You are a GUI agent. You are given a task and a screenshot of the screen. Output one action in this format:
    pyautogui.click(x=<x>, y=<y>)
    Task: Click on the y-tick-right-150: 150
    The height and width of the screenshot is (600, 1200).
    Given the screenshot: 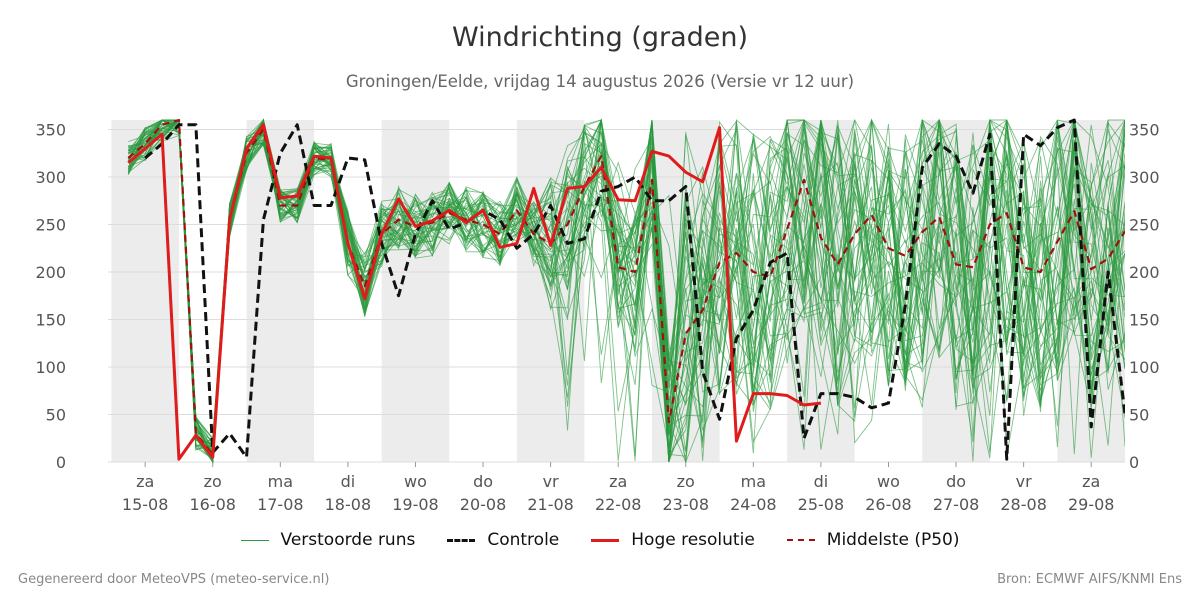 What is the action you would take?
    pyautogui.click(x=1144, y=320)
    